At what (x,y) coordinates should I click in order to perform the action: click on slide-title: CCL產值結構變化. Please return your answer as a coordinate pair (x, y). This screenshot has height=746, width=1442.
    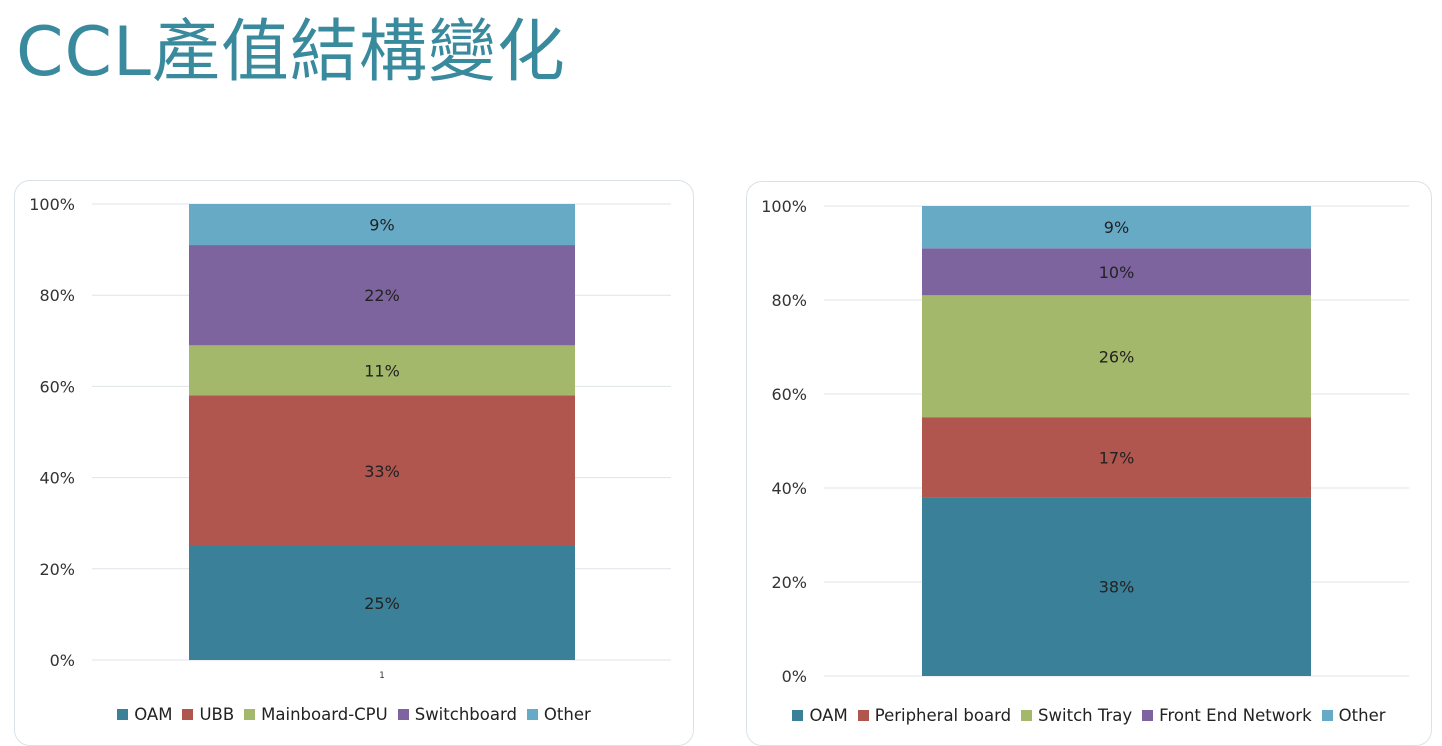
    Looking at the image, I should click on (291, 53).